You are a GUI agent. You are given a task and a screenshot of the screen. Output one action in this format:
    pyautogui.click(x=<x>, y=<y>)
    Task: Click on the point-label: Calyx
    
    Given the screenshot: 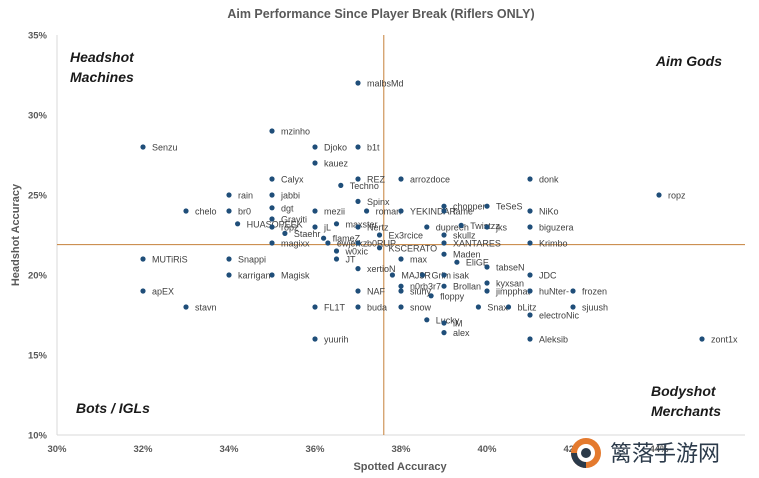 What is the action you would take?
    pyautogui.click(x=292, y=180)
    